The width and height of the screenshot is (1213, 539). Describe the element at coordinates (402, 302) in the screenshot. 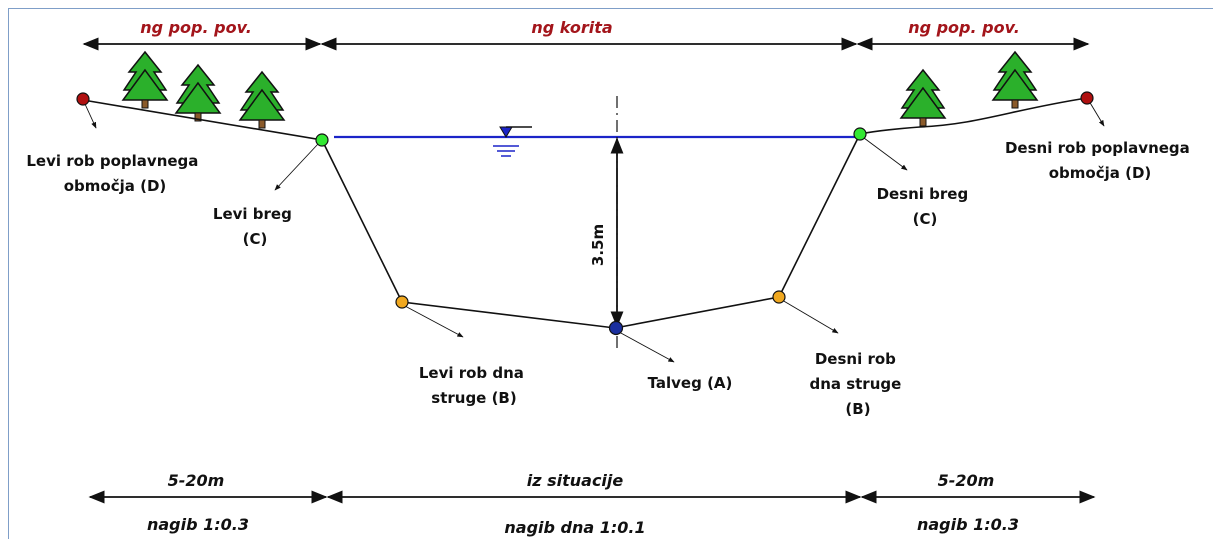

I see `left-bed-point` at that location.